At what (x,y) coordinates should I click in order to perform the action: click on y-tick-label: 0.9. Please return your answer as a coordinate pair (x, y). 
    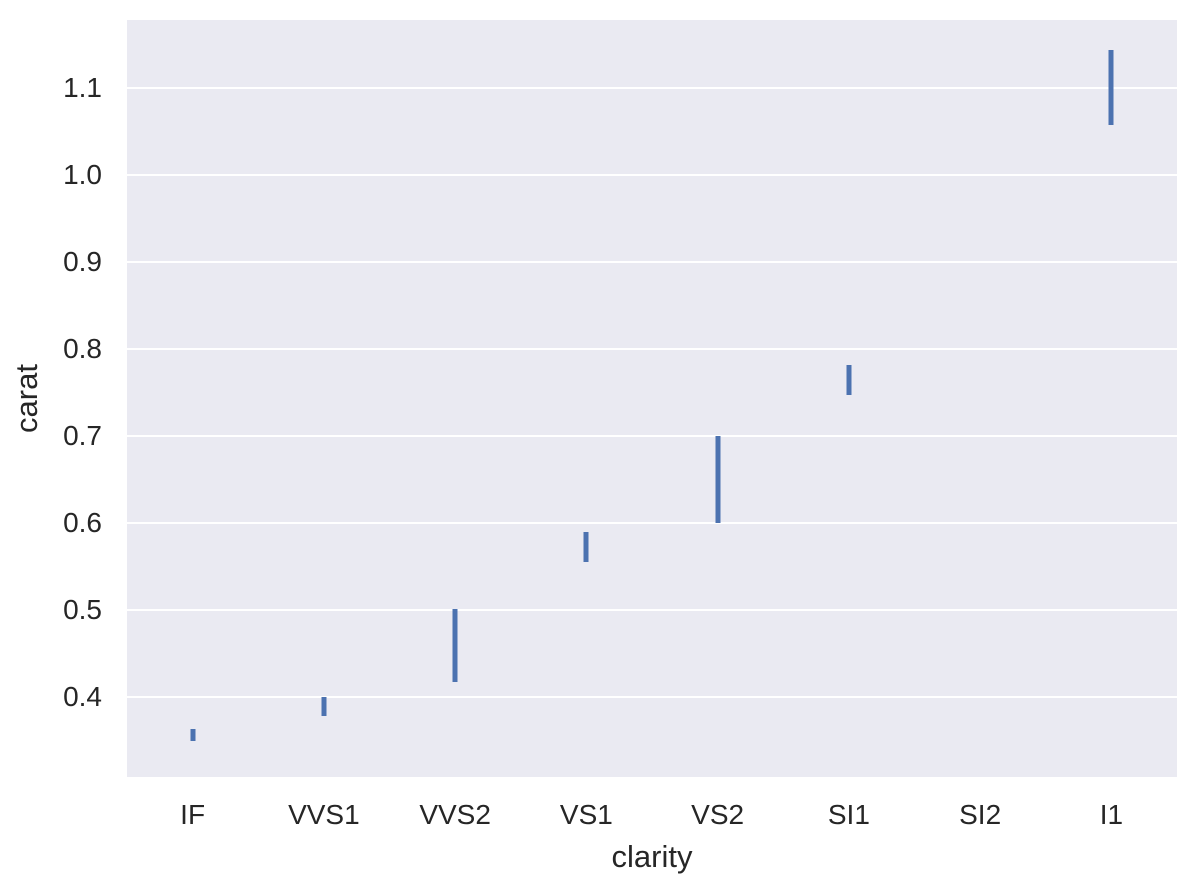
    Looking at the image, I should click on (82, 261).